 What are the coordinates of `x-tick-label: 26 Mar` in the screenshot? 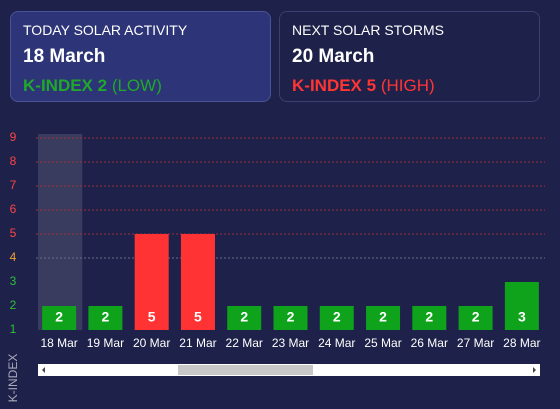 It's located at (429, 343).